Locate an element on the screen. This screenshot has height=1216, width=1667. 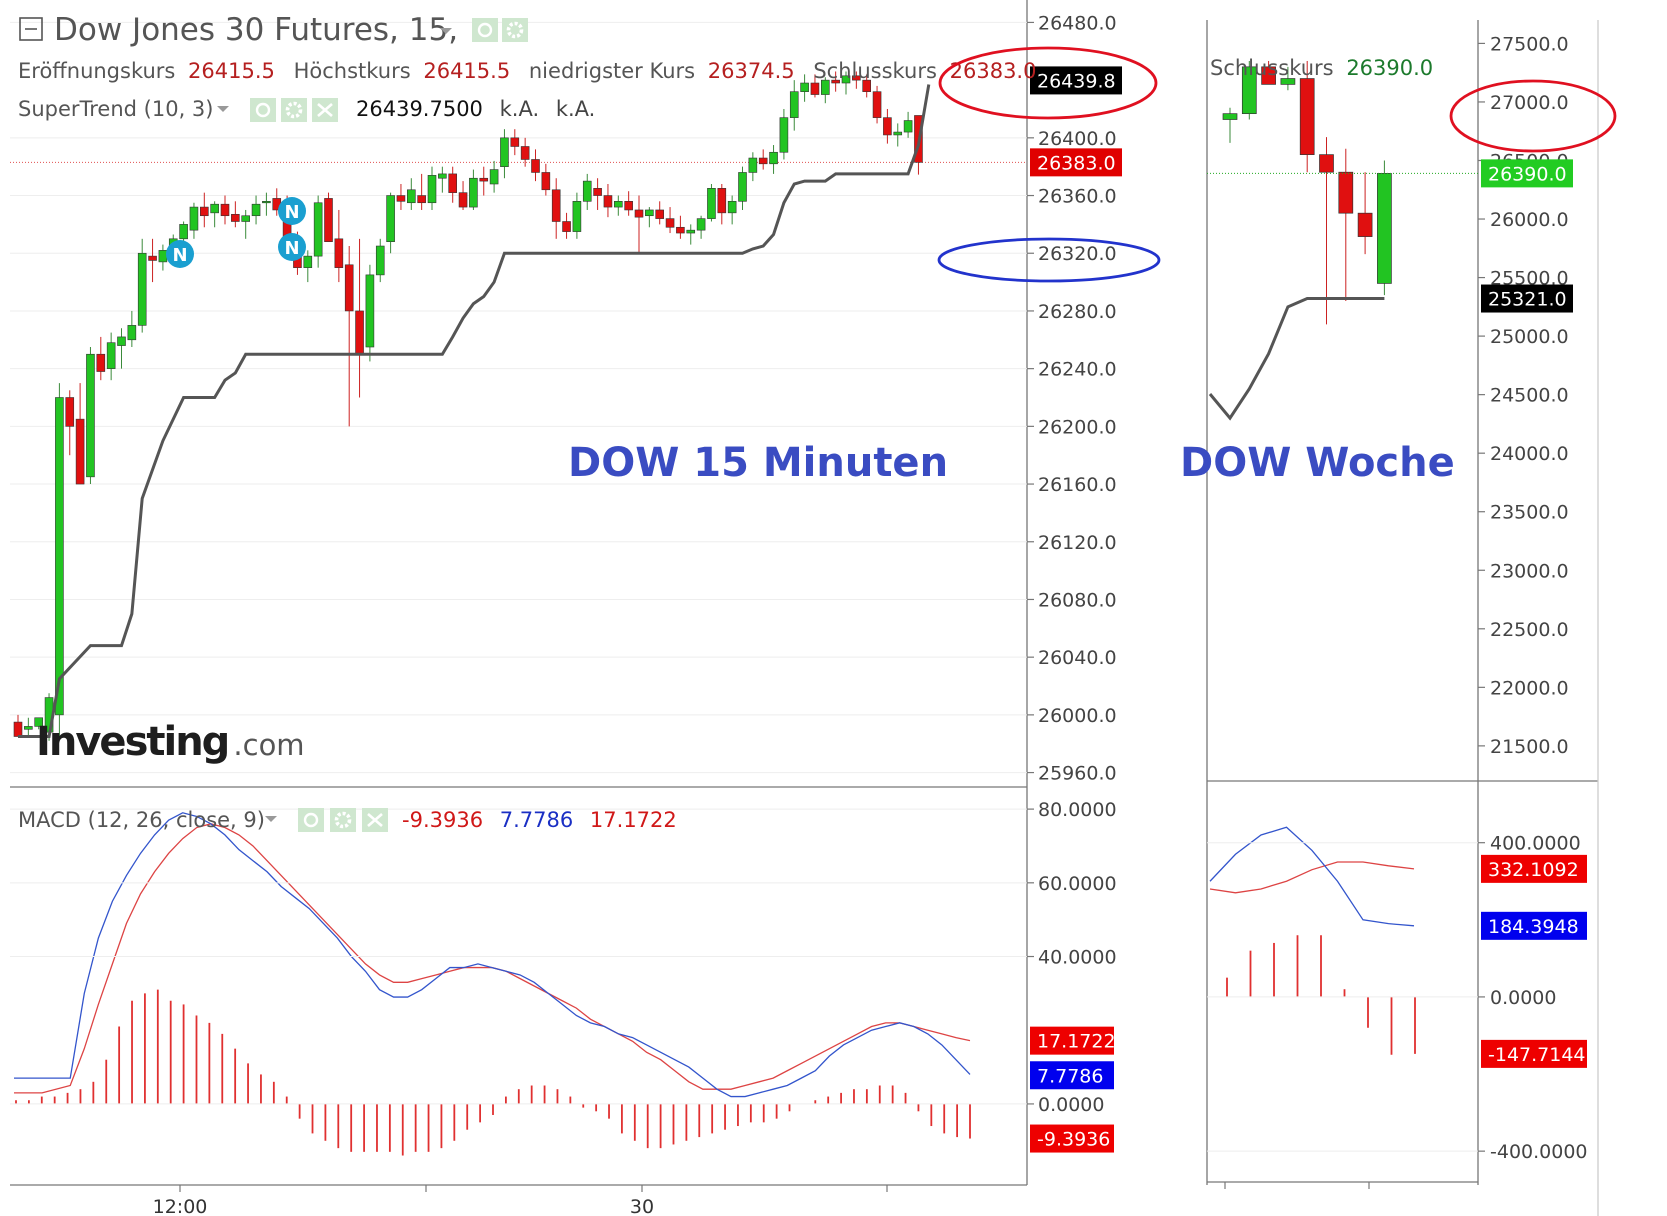
highlight-ellipse-red-week is located at coordinates (1533, 116).